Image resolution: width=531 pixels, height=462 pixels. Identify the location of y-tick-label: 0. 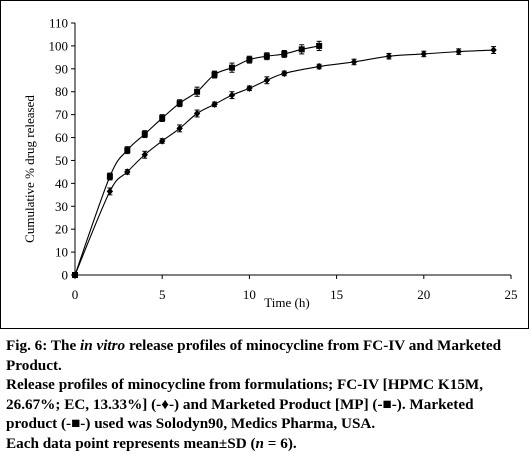
(65, 275).